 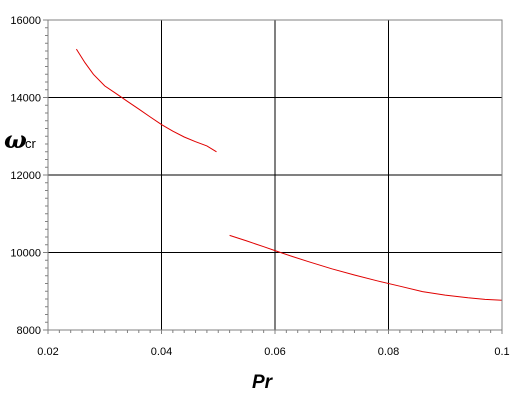 What do you see at coordinates (29, 331) in the screenshot?
I see `y-tick-label: 8000` at bounding box center [29, 331].